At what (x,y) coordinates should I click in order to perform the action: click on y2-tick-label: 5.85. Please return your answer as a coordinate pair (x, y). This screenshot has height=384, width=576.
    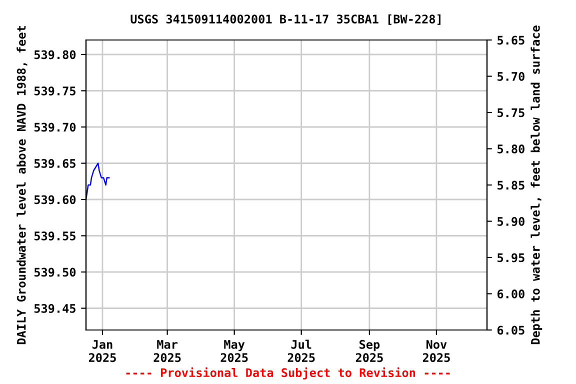
    Looking at the image, I should click on (511, 185).